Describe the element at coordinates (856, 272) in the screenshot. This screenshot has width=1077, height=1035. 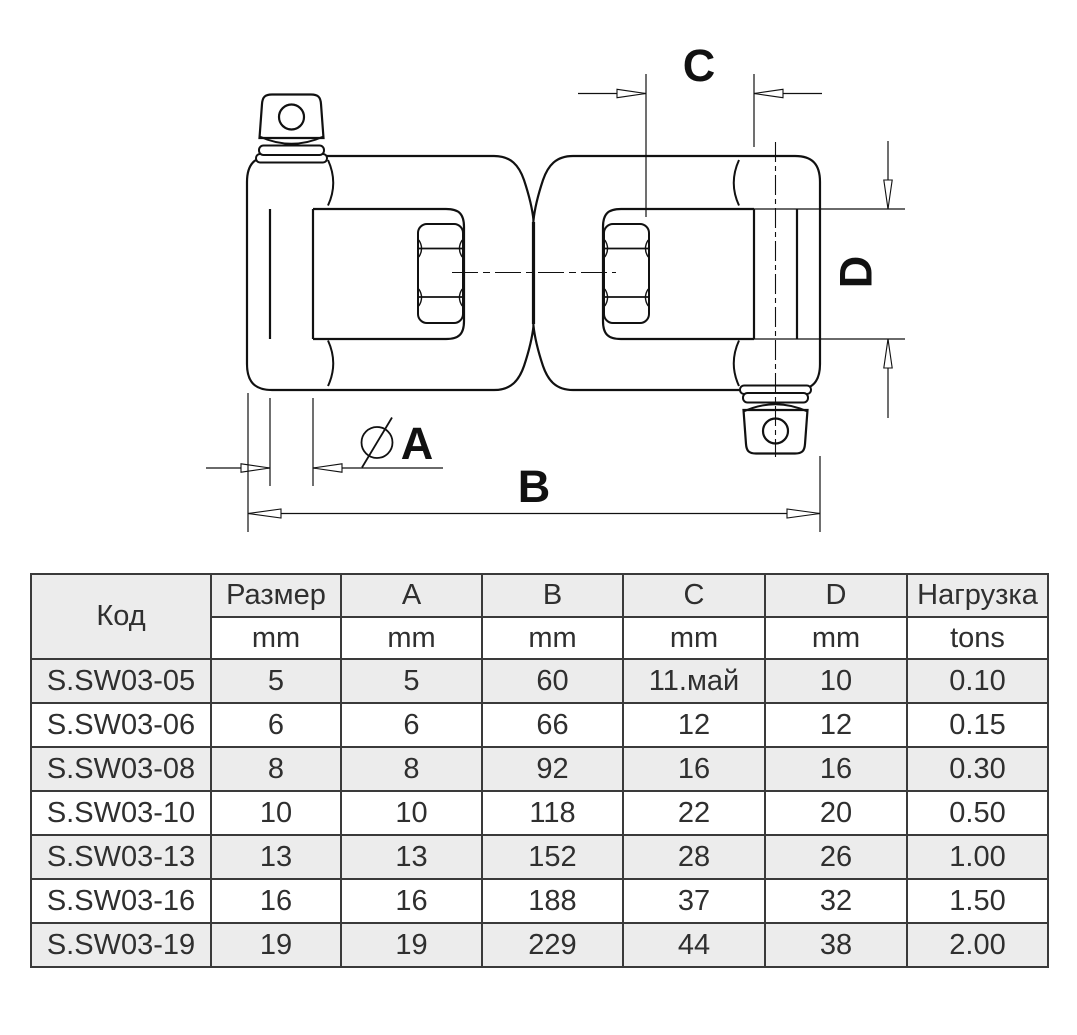
I see `dim-label-d: D` at that location.